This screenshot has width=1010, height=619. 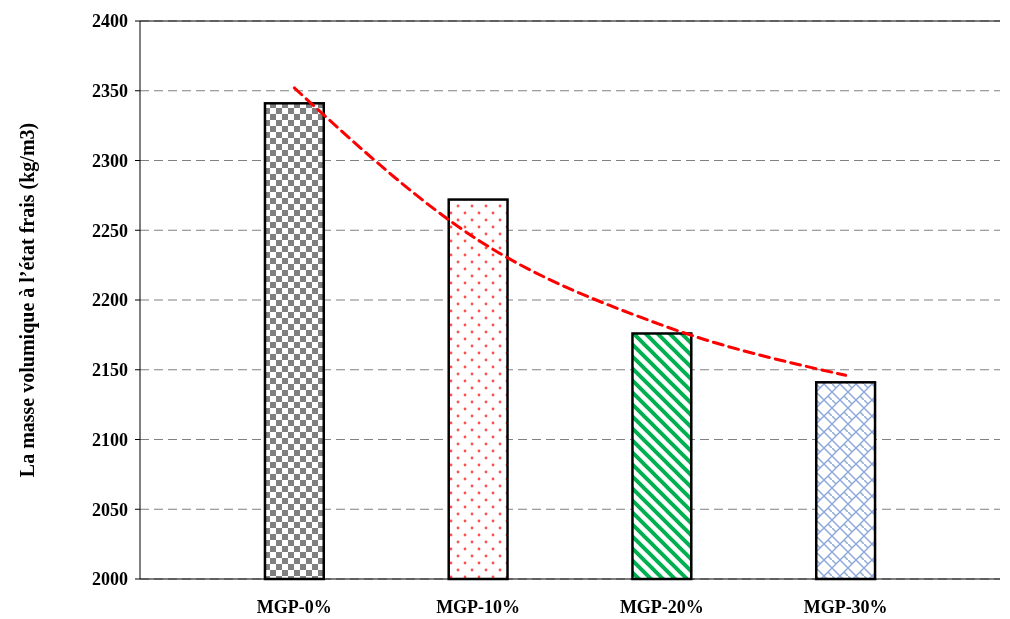 What do you see at coordinates (110, 579) in the screenshot?
I see `y-tick-label: 2000` at bounding box center [110, 579].